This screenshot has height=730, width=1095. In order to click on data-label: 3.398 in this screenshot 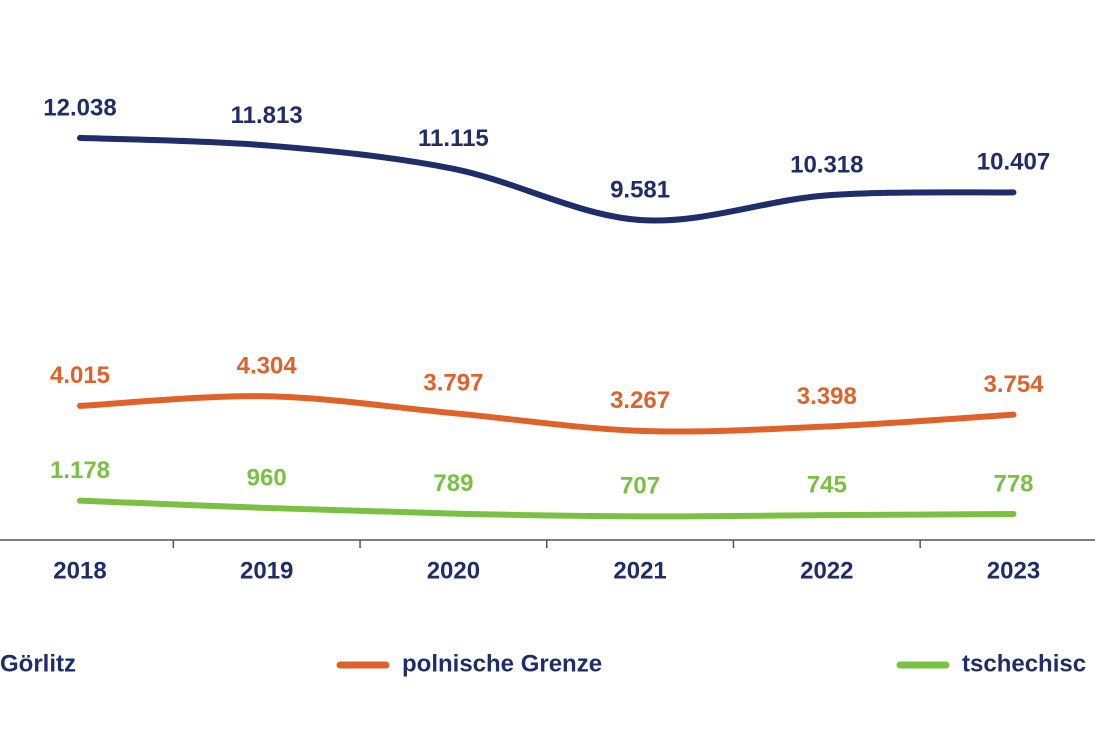, I will do `click(827, 396)`.